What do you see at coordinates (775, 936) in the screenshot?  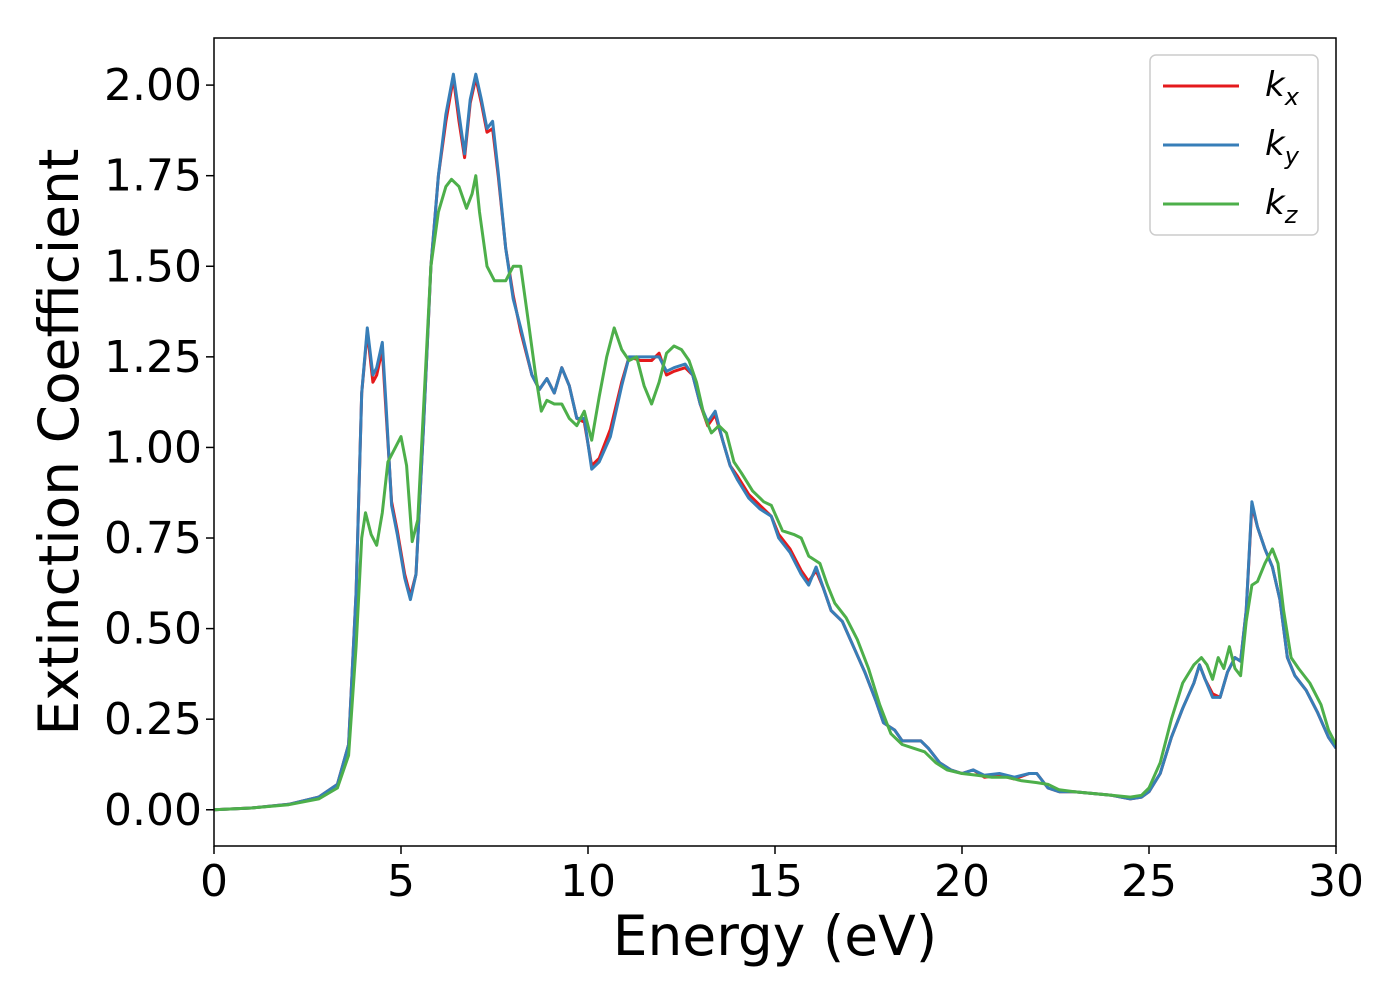 I see `x-axis-title: Energy (eV)` at bounding box center [775, 936].